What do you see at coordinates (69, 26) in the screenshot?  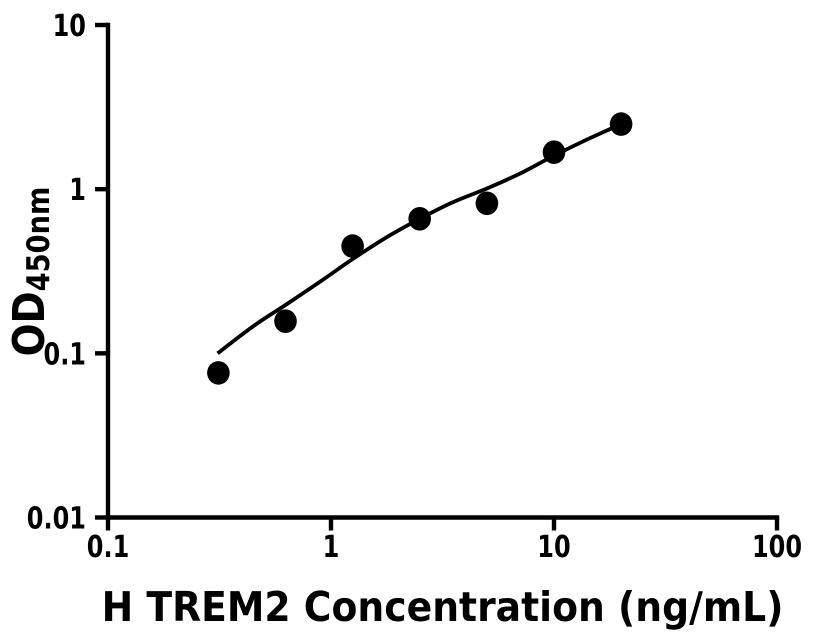 I see `y-tick-label: 10` at bounding box center [69, 26].